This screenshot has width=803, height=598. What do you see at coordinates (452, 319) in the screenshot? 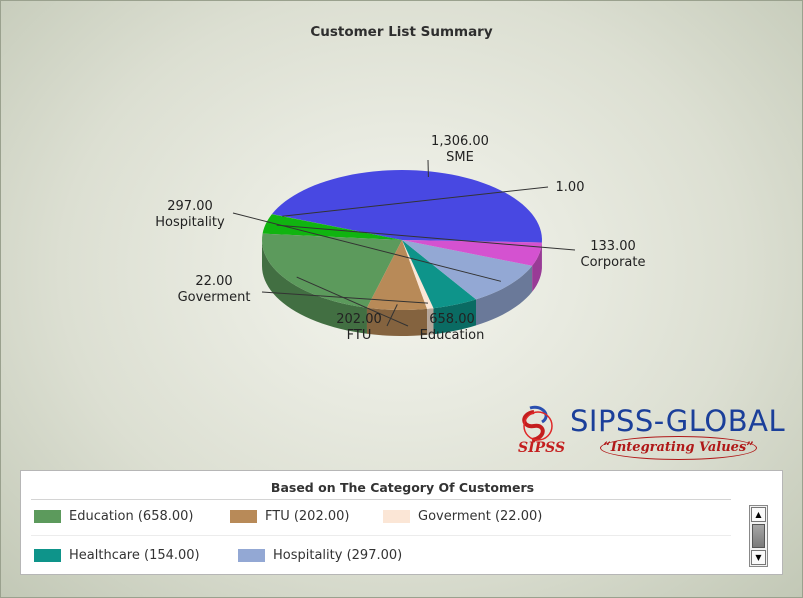
I see `data-label-value-3: 658.00` at bounding box center [452, 319].